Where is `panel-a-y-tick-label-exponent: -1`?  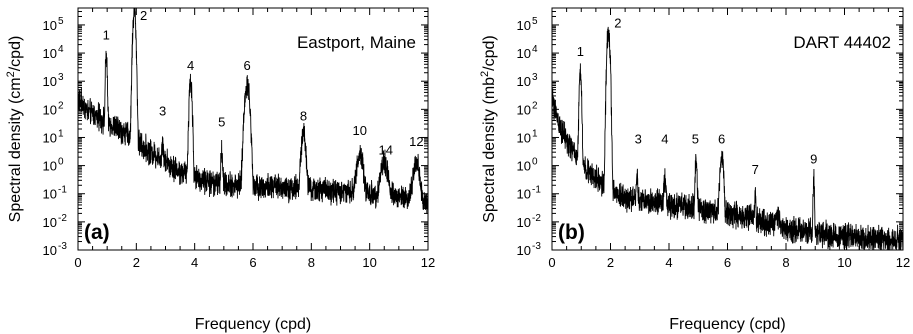
panel-a-y-tick-label-exponent: -1 is located at coordinates (62, 190).